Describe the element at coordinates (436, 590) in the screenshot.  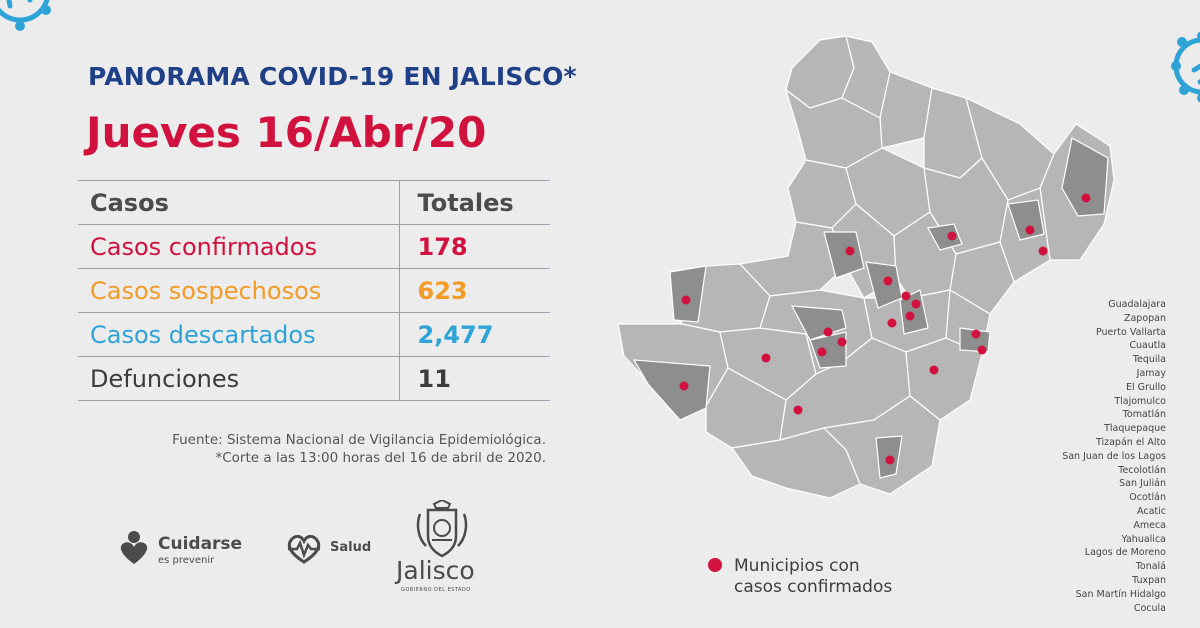
I see `jalisco-subtitle: GOBIERNO DEL ESTADO` at that location.